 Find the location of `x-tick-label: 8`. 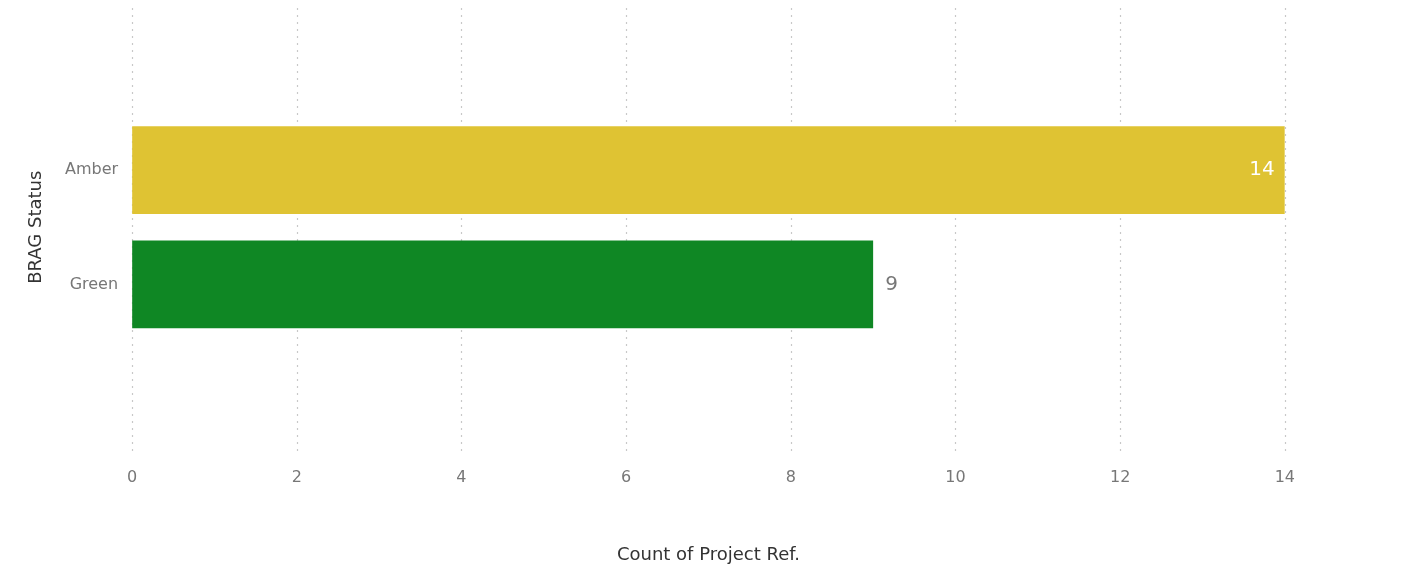

x-tick-label: 8 is located at coordinates (790, 477).